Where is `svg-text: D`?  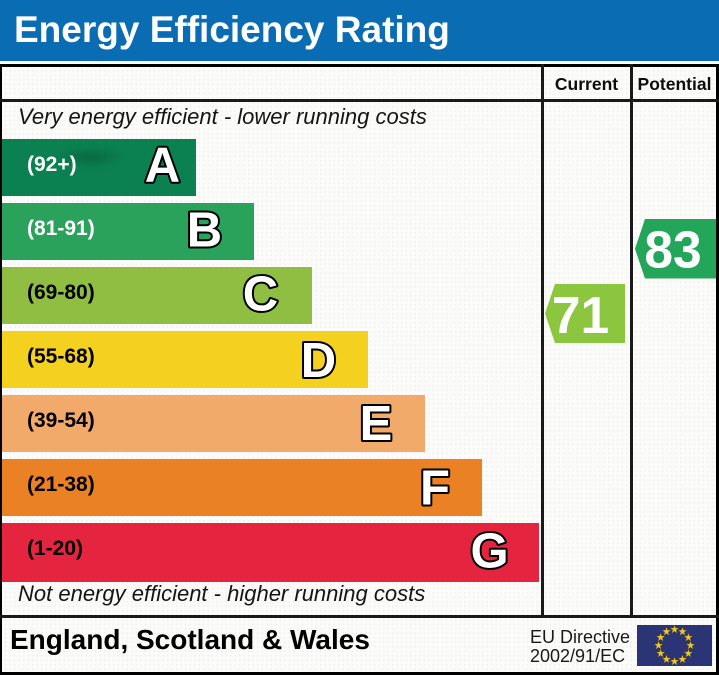
svg-text: D is located at coordinates (318, 361).